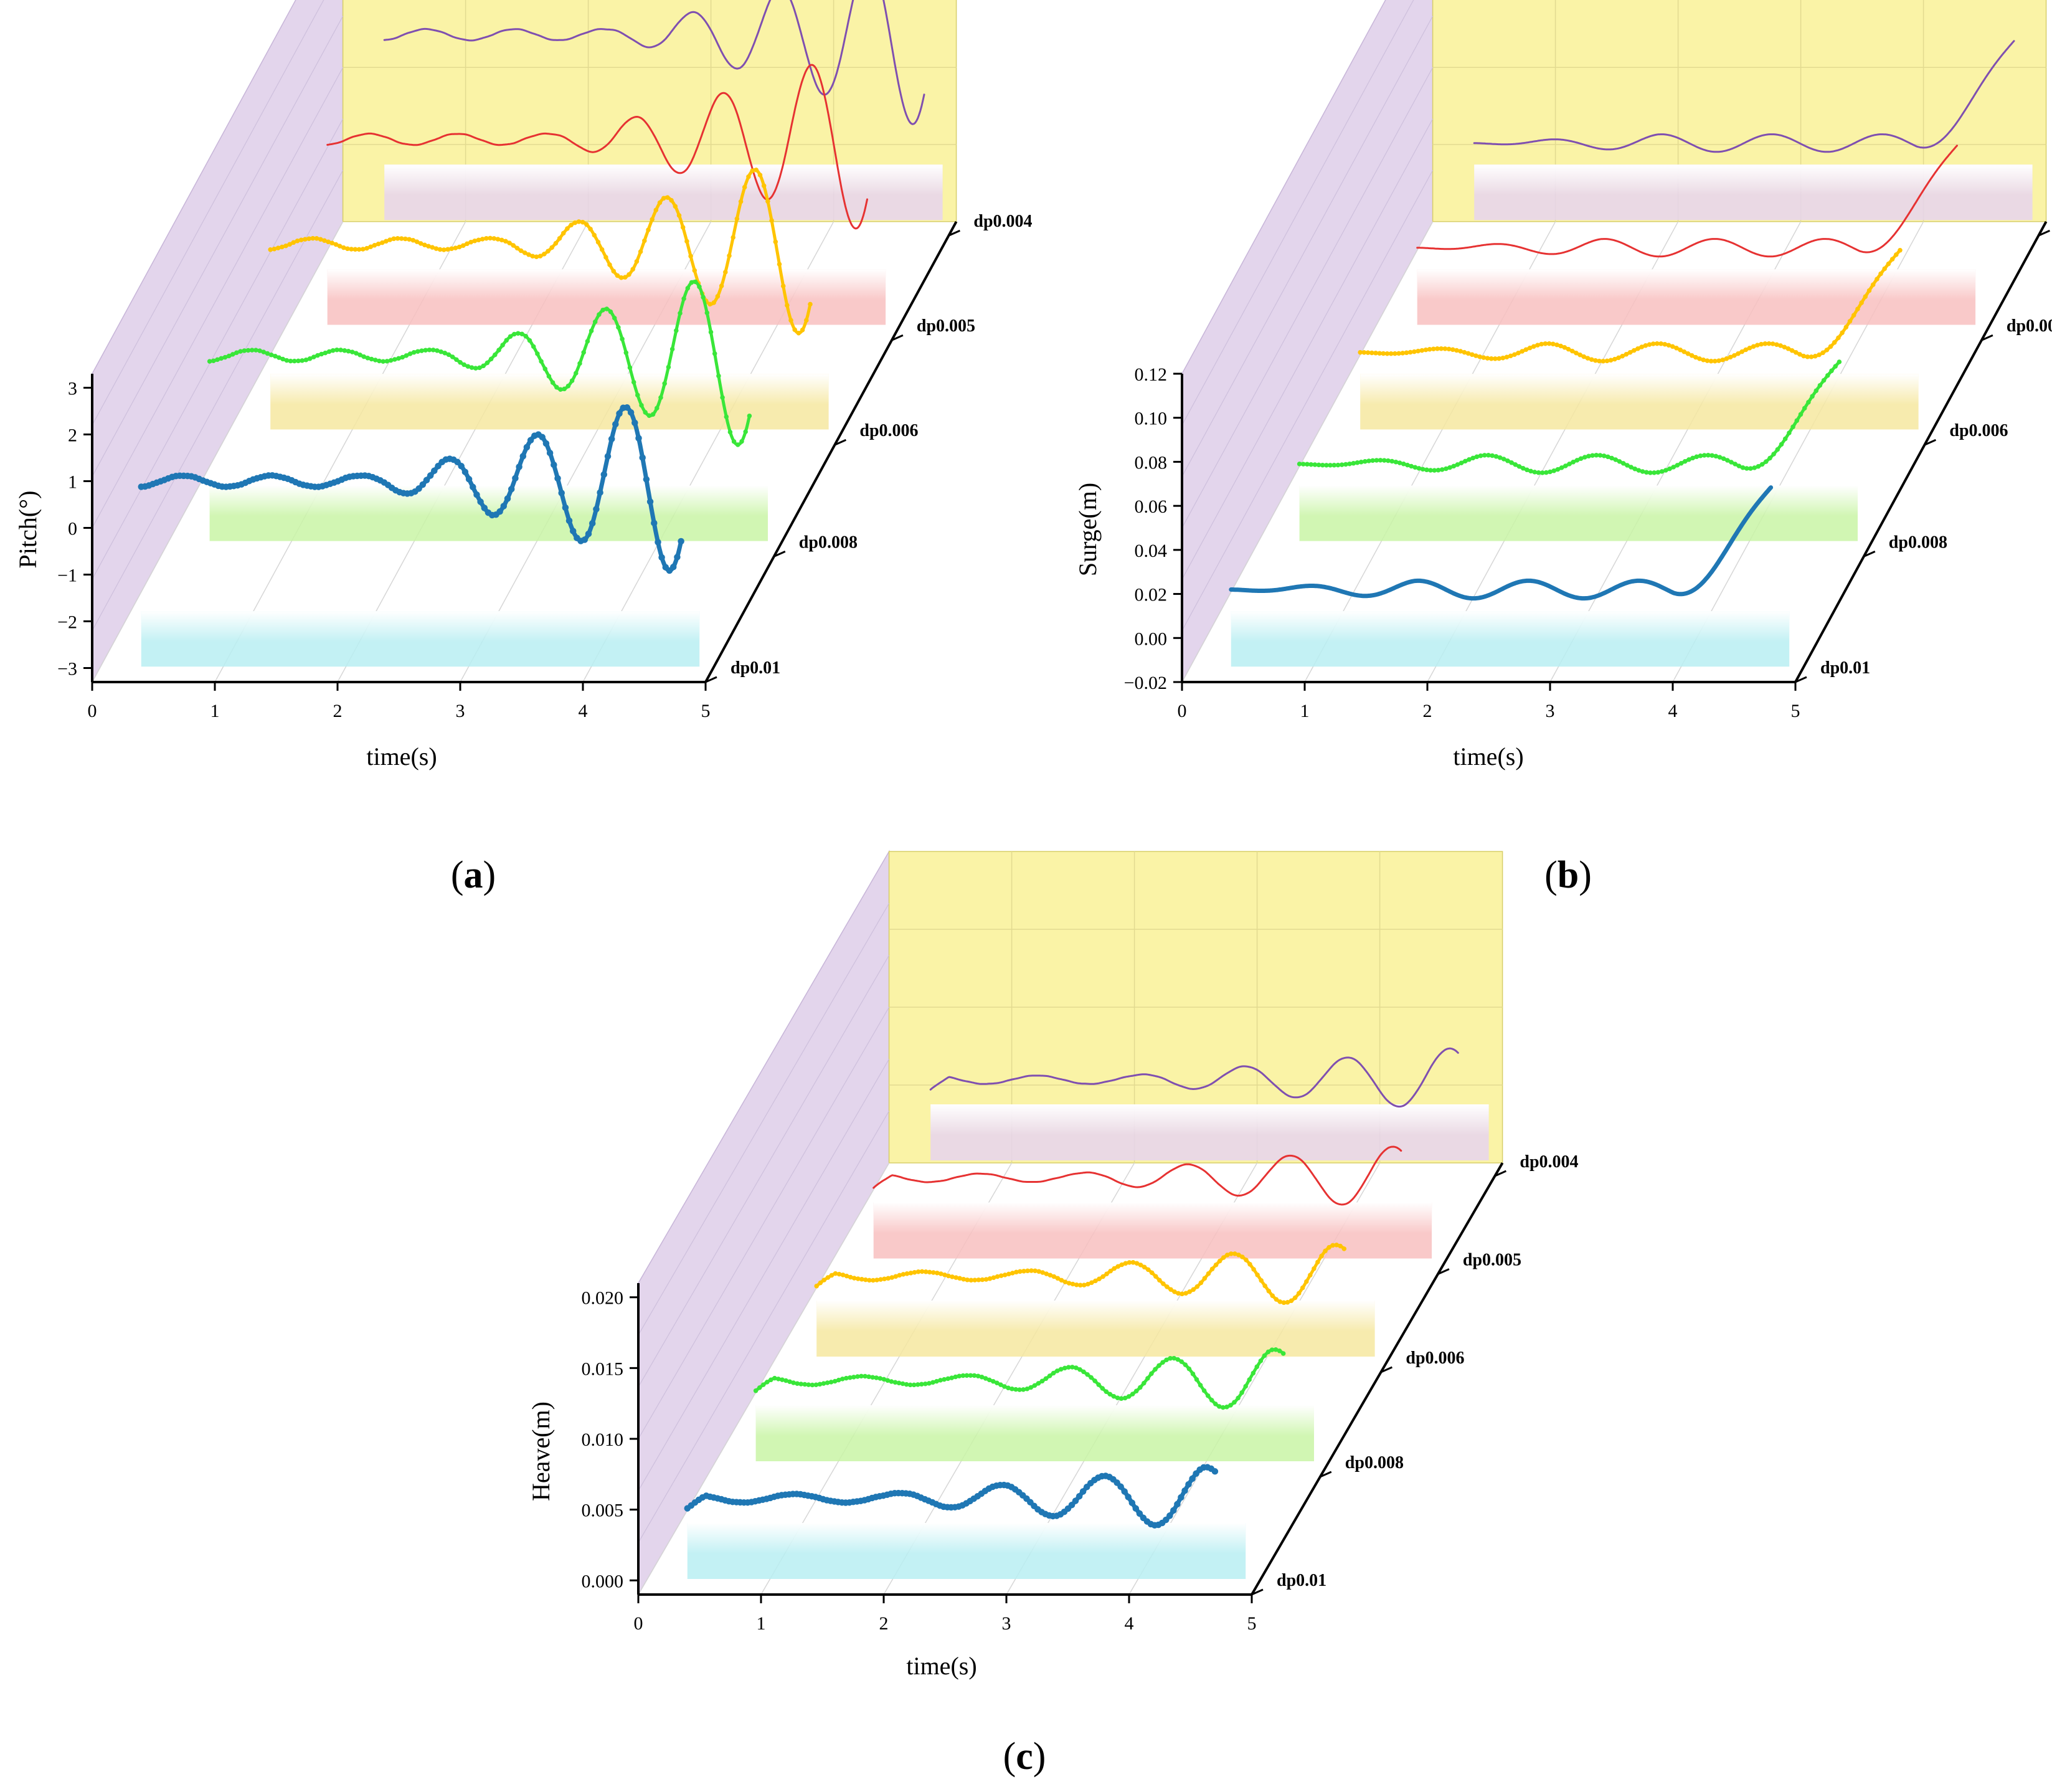  I want to click on series-label: dp0.004, so click(1002, 221).